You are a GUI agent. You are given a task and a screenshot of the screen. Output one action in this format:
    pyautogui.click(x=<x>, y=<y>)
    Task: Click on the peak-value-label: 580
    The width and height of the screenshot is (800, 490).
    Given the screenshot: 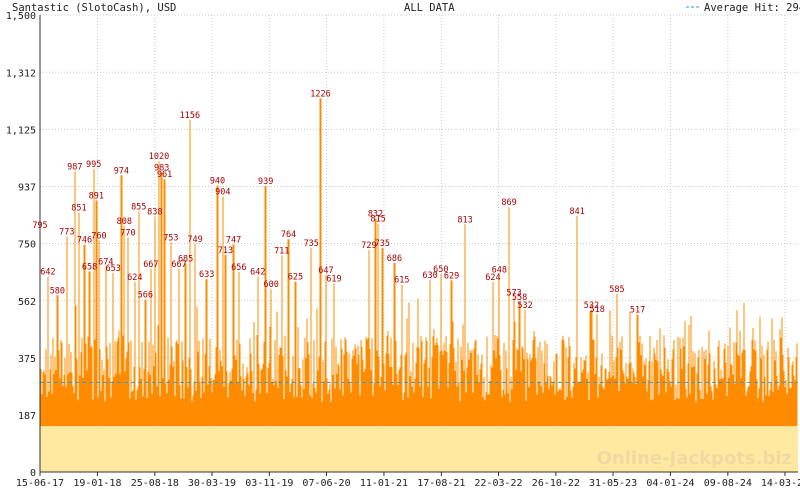 What is the action you would take?
    pyautogui.click(x=57, y=291)
    